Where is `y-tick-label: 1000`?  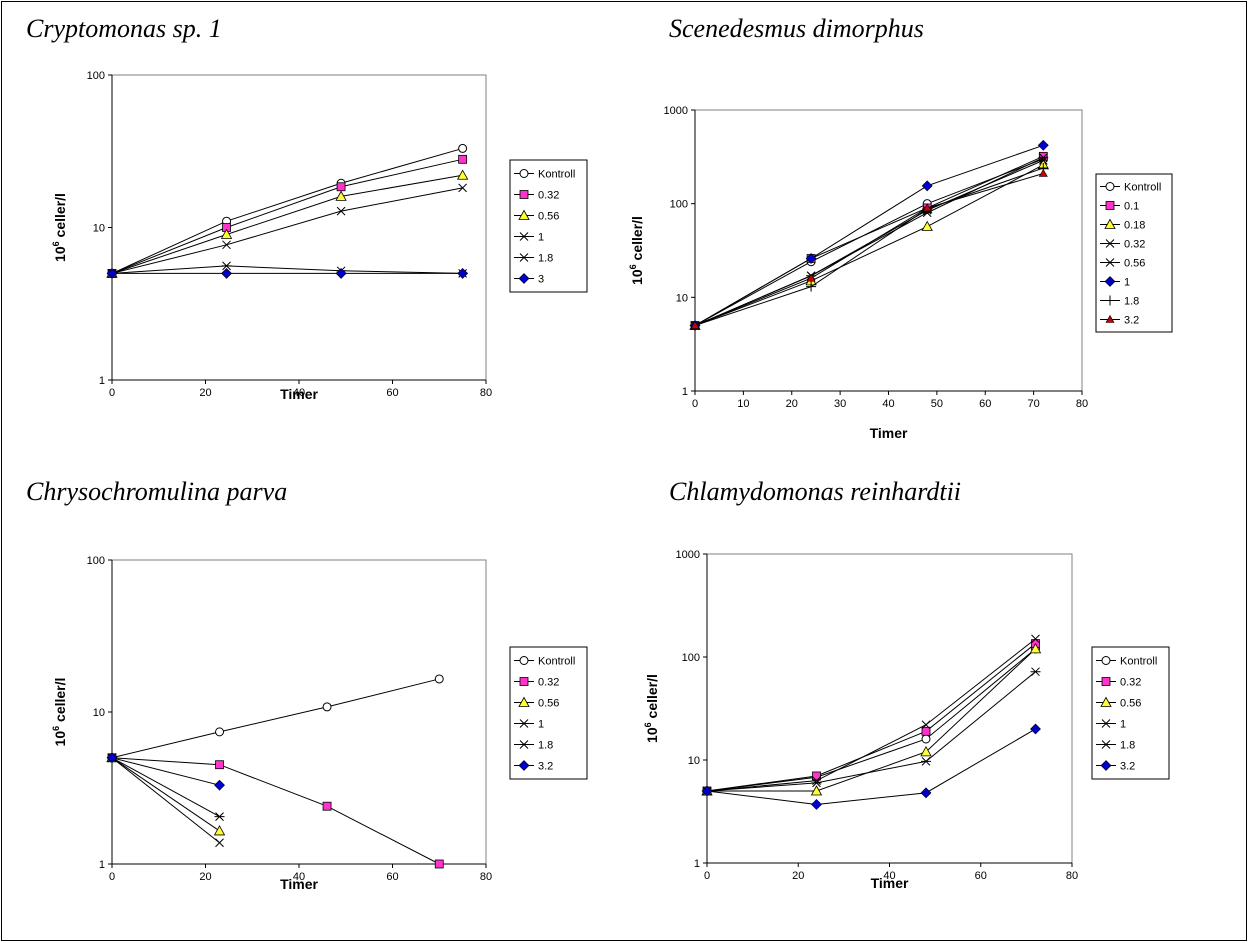
y-tick-label: 1000 is located at coordinates (676, 111).